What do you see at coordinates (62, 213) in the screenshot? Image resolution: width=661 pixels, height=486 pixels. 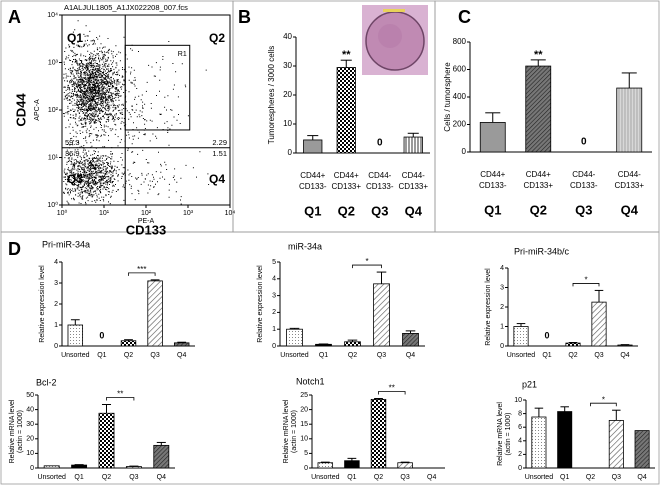 I see `x-tick-label: 10⁰` at bounding box center [62, 213].